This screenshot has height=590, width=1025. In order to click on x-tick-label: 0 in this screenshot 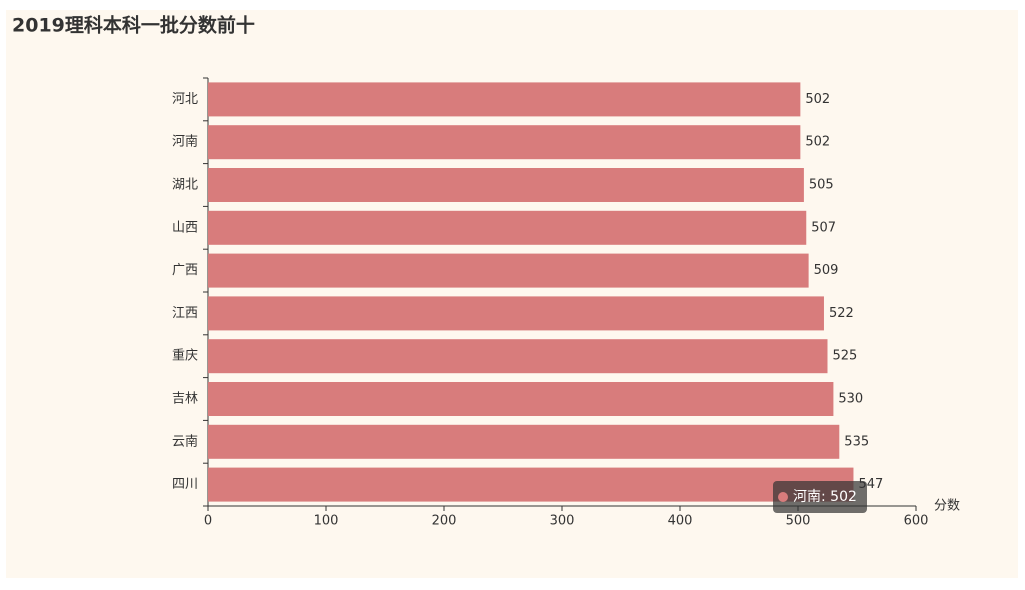, I will do `click(208, 521)`.